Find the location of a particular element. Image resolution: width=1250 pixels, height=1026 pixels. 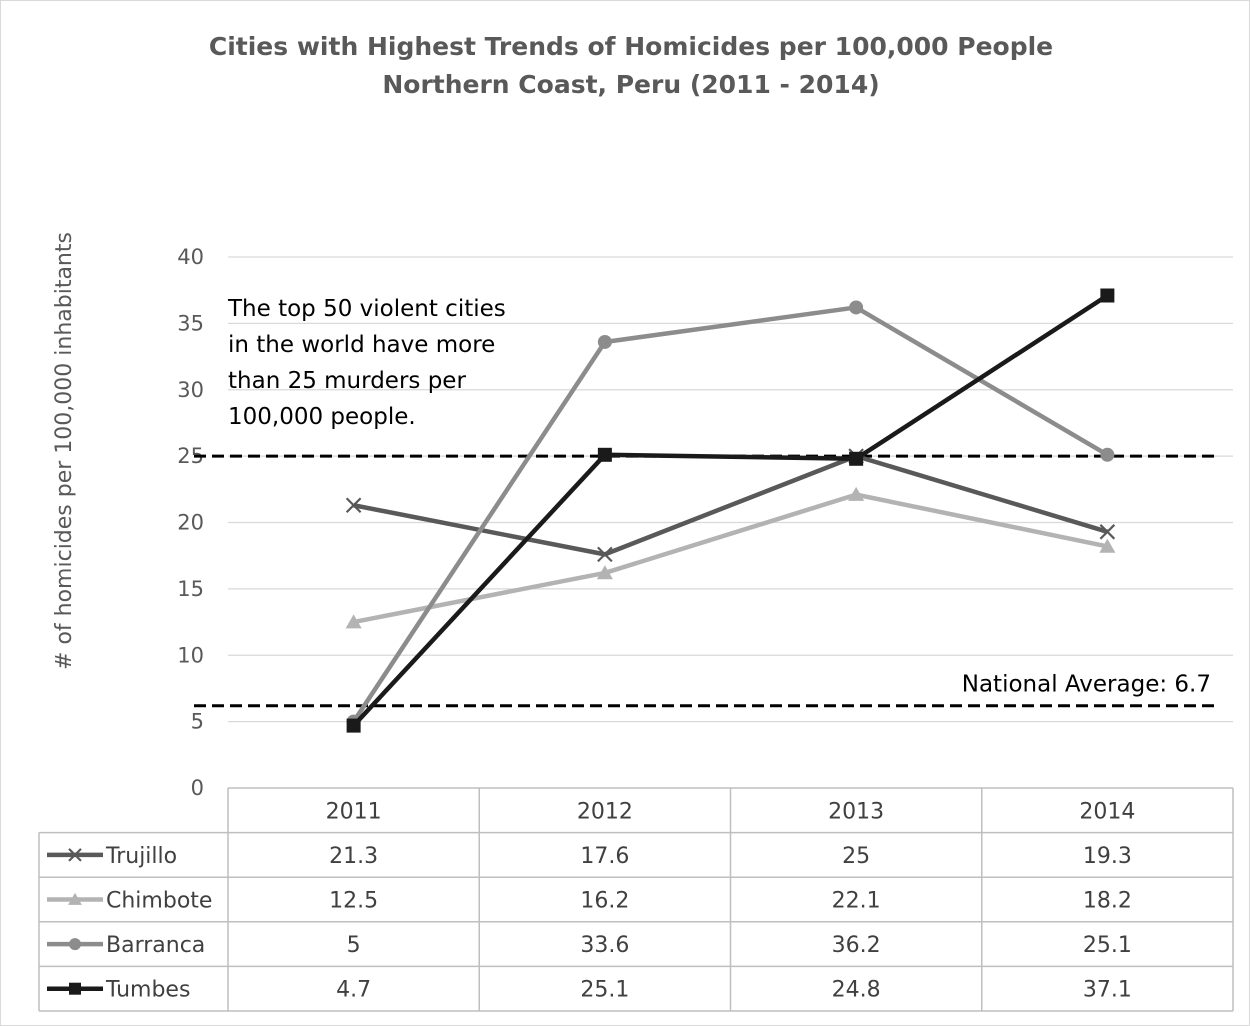

legend-series-name: Trujillo is located at coordinates (141, 856).